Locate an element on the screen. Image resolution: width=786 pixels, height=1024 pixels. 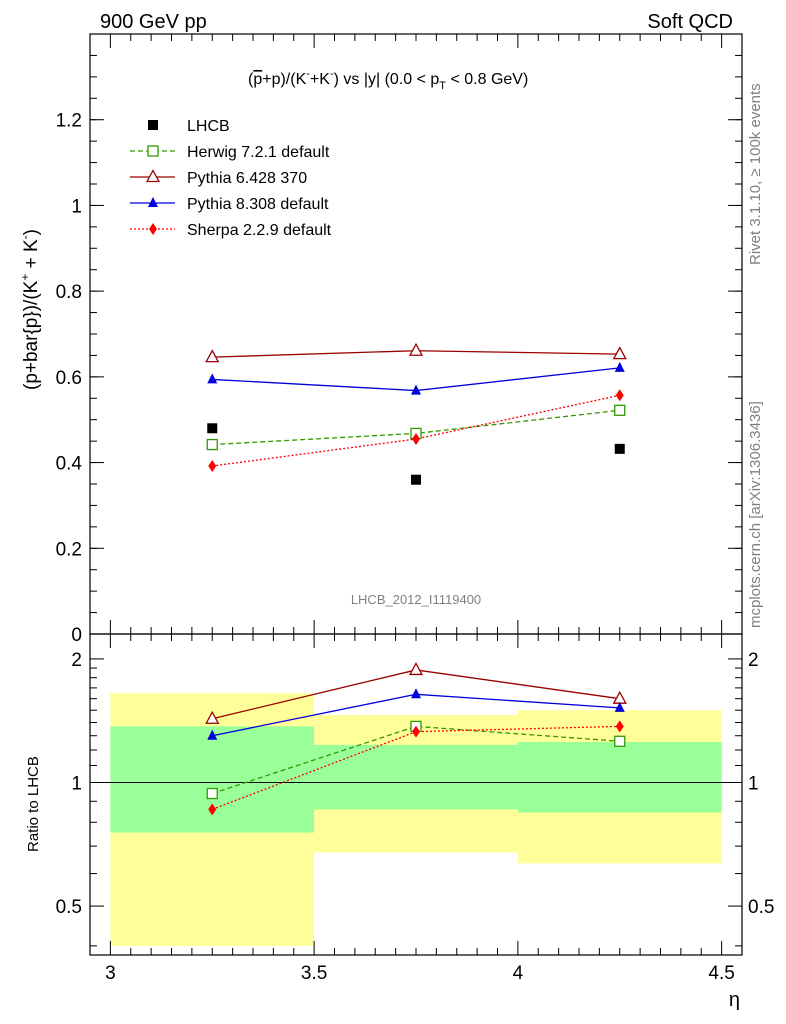
ratio-ytick-label-right: 0.5 is located at coordinates (761, 907).